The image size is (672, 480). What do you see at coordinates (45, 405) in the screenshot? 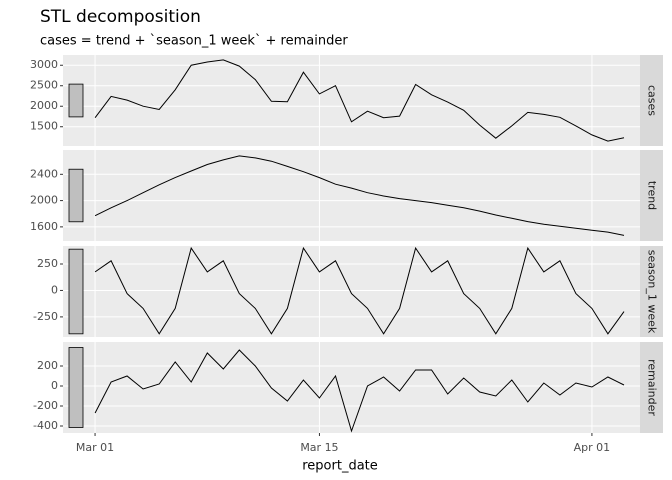
I see `y-tick-label: -200` at bounding box center [45, 405].